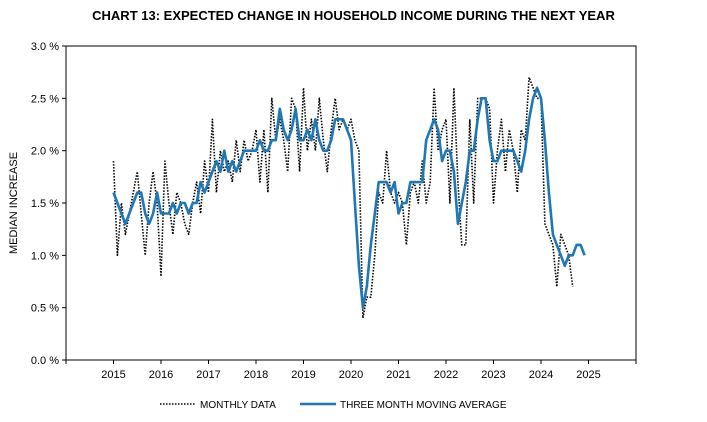 The image size is (707, 422). I want to click on legend: MONTHLY DATA THREE MONTH MOVING AVERAGE, so click(333, 405).